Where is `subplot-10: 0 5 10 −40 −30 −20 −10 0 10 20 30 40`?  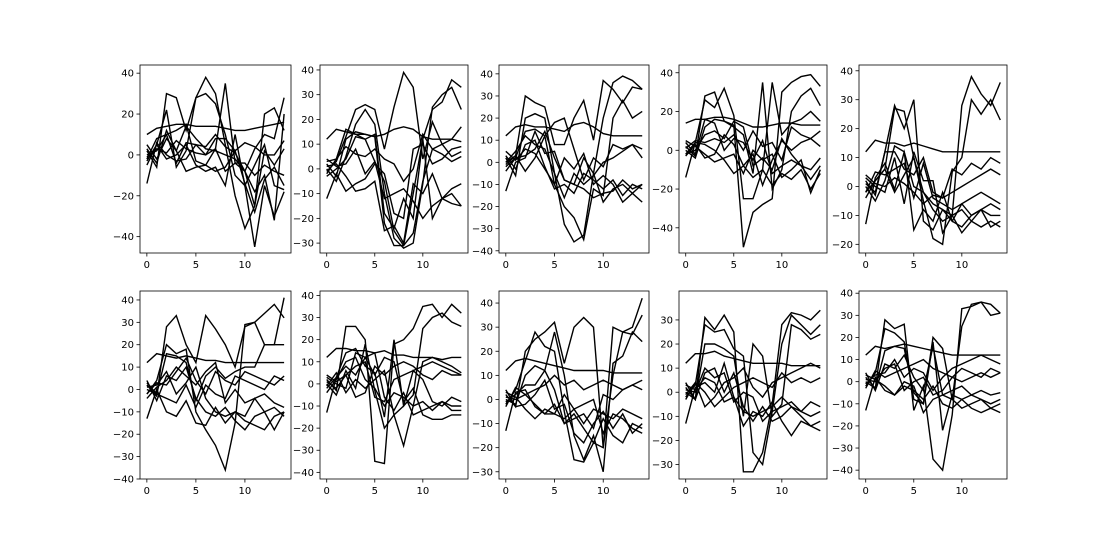
subplot-10: 0 5 10 −40 −30 −20 −10 0 10 20 30 40 is located at coordinates (920, 393).